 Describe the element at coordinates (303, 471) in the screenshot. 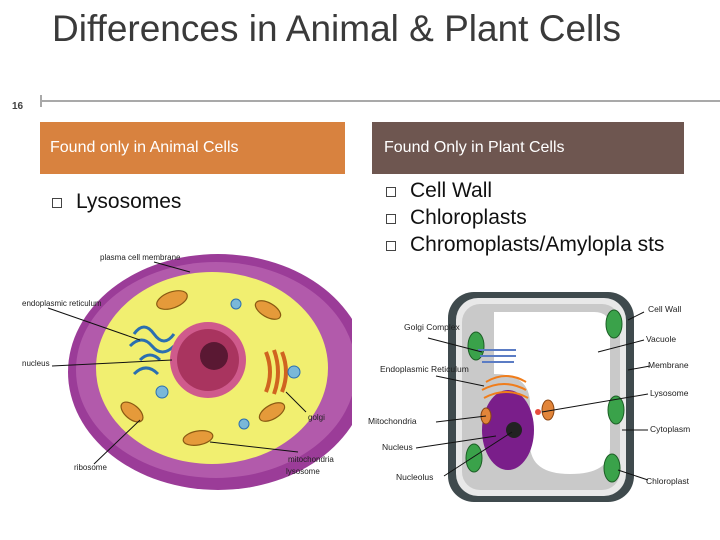

I see `label-lysosome: lysosome` at that location.